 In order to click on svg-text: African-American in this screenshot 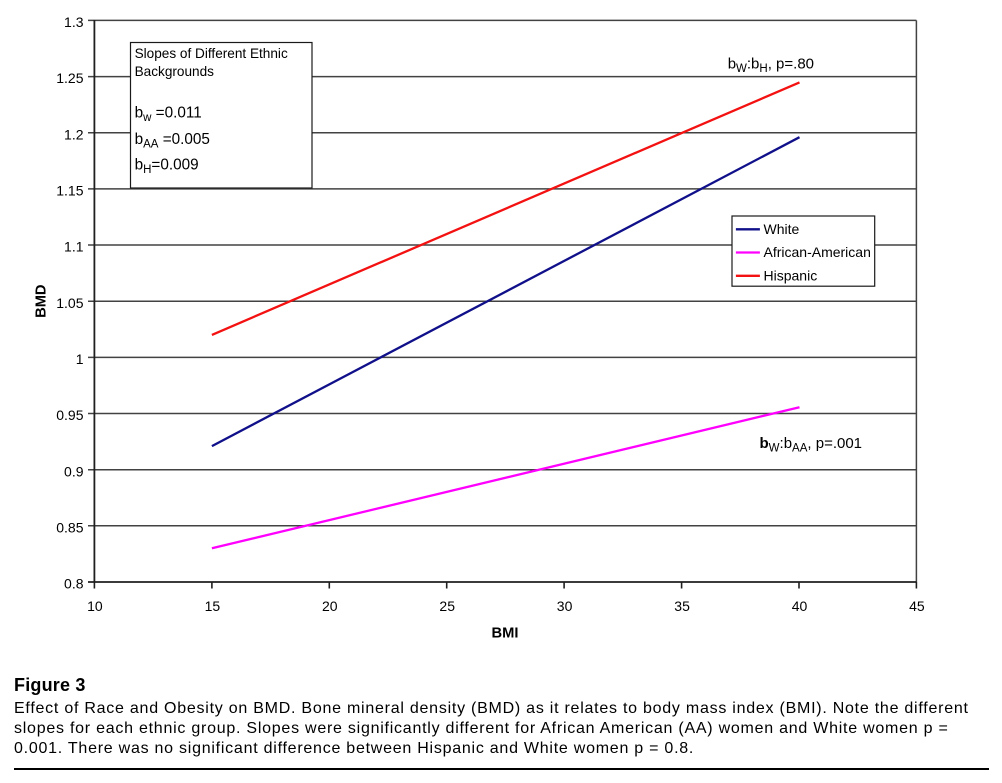, I will do `click(817, 252)`.